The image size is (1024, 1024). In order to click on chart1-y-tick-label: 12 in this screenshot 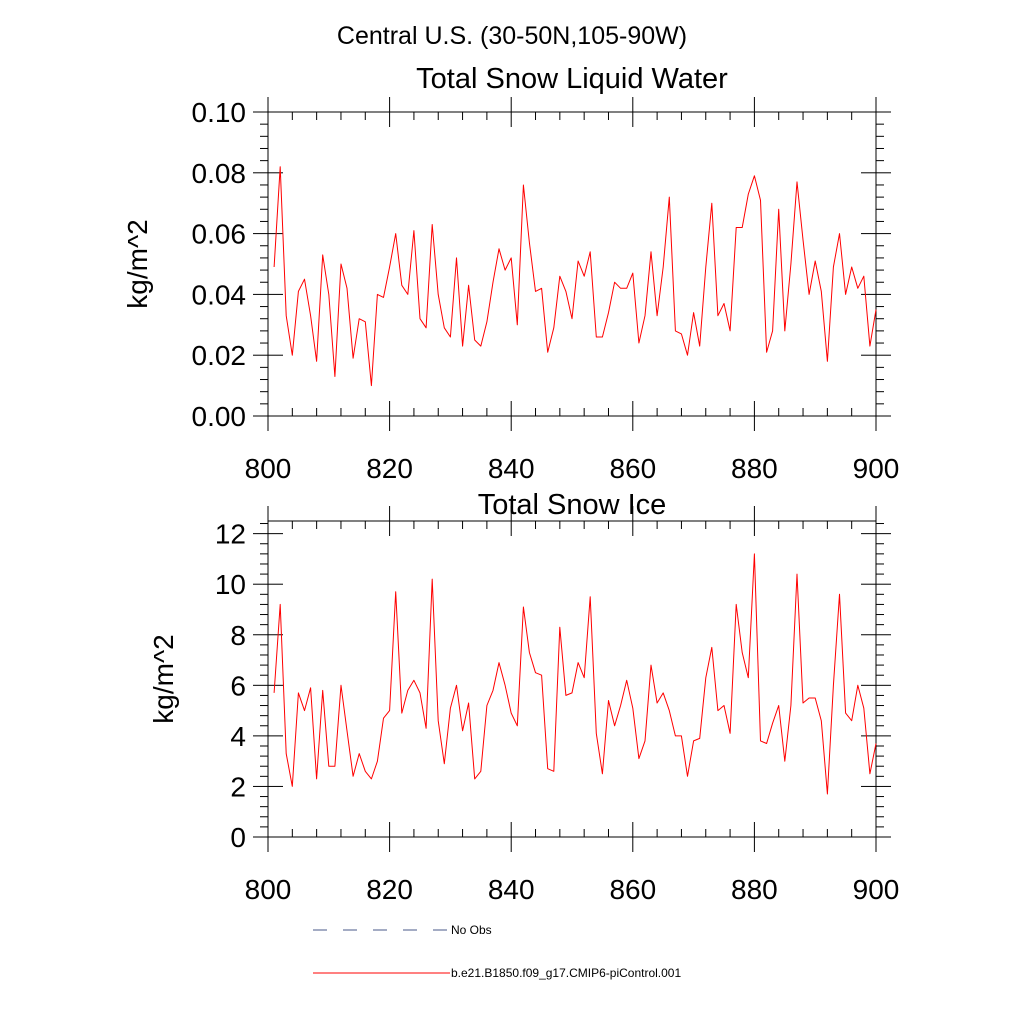, I will do `click(230, 534)`.